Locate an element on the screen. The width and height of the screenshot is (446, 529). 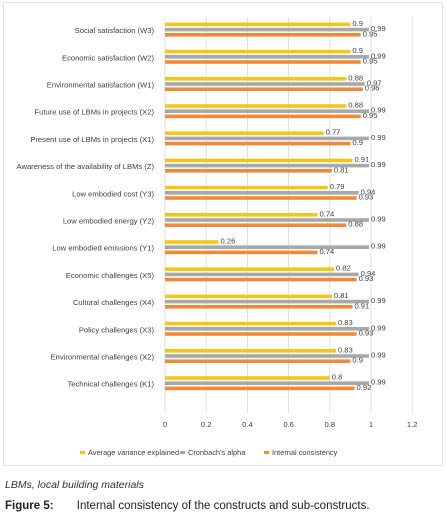
x-tick-label: 0.6 is located at coordinates (288, 424).